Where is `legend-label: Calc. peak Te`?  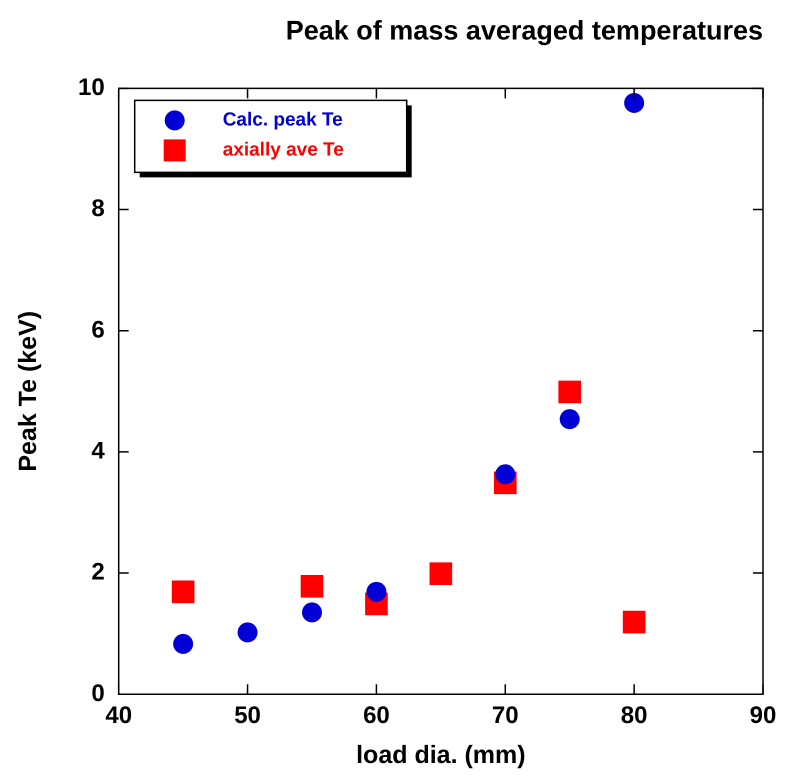 legend-label: Calc. peak Te is located at coordinates (282, 120).